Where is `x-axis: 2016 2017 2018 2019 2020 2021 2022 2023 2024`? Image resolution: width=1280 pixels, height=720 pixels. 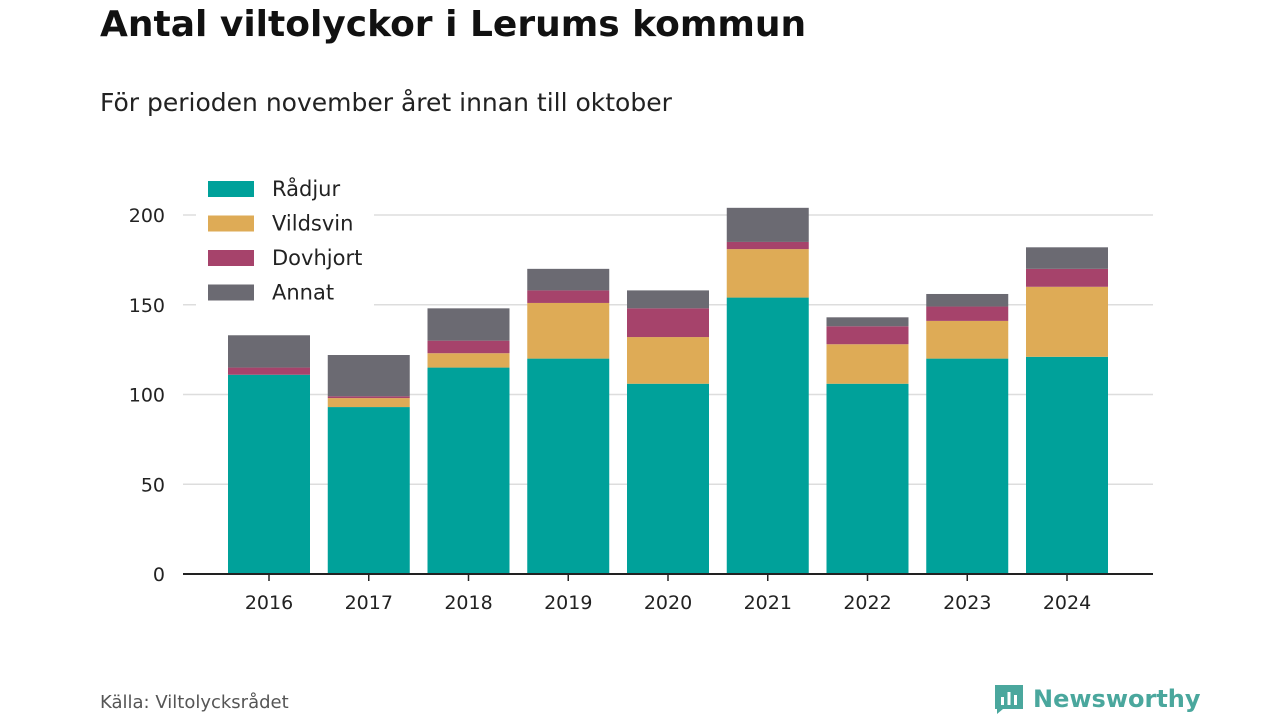
x-axis: 2016 2017 2018 2019 2020 2021 2022 2023 2024 is located at coordinates (668, 593).